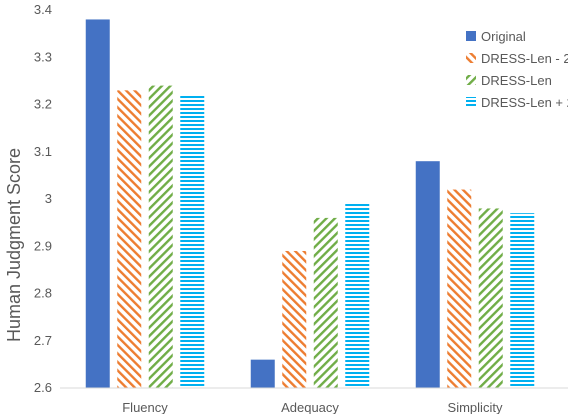 The height and width of the screenshot is (414, 568). What do you see at coordinates (524, 102) in the screenshot?
I see `legend-label: DRESS-Len + 2` at bounding box center [524, 102].